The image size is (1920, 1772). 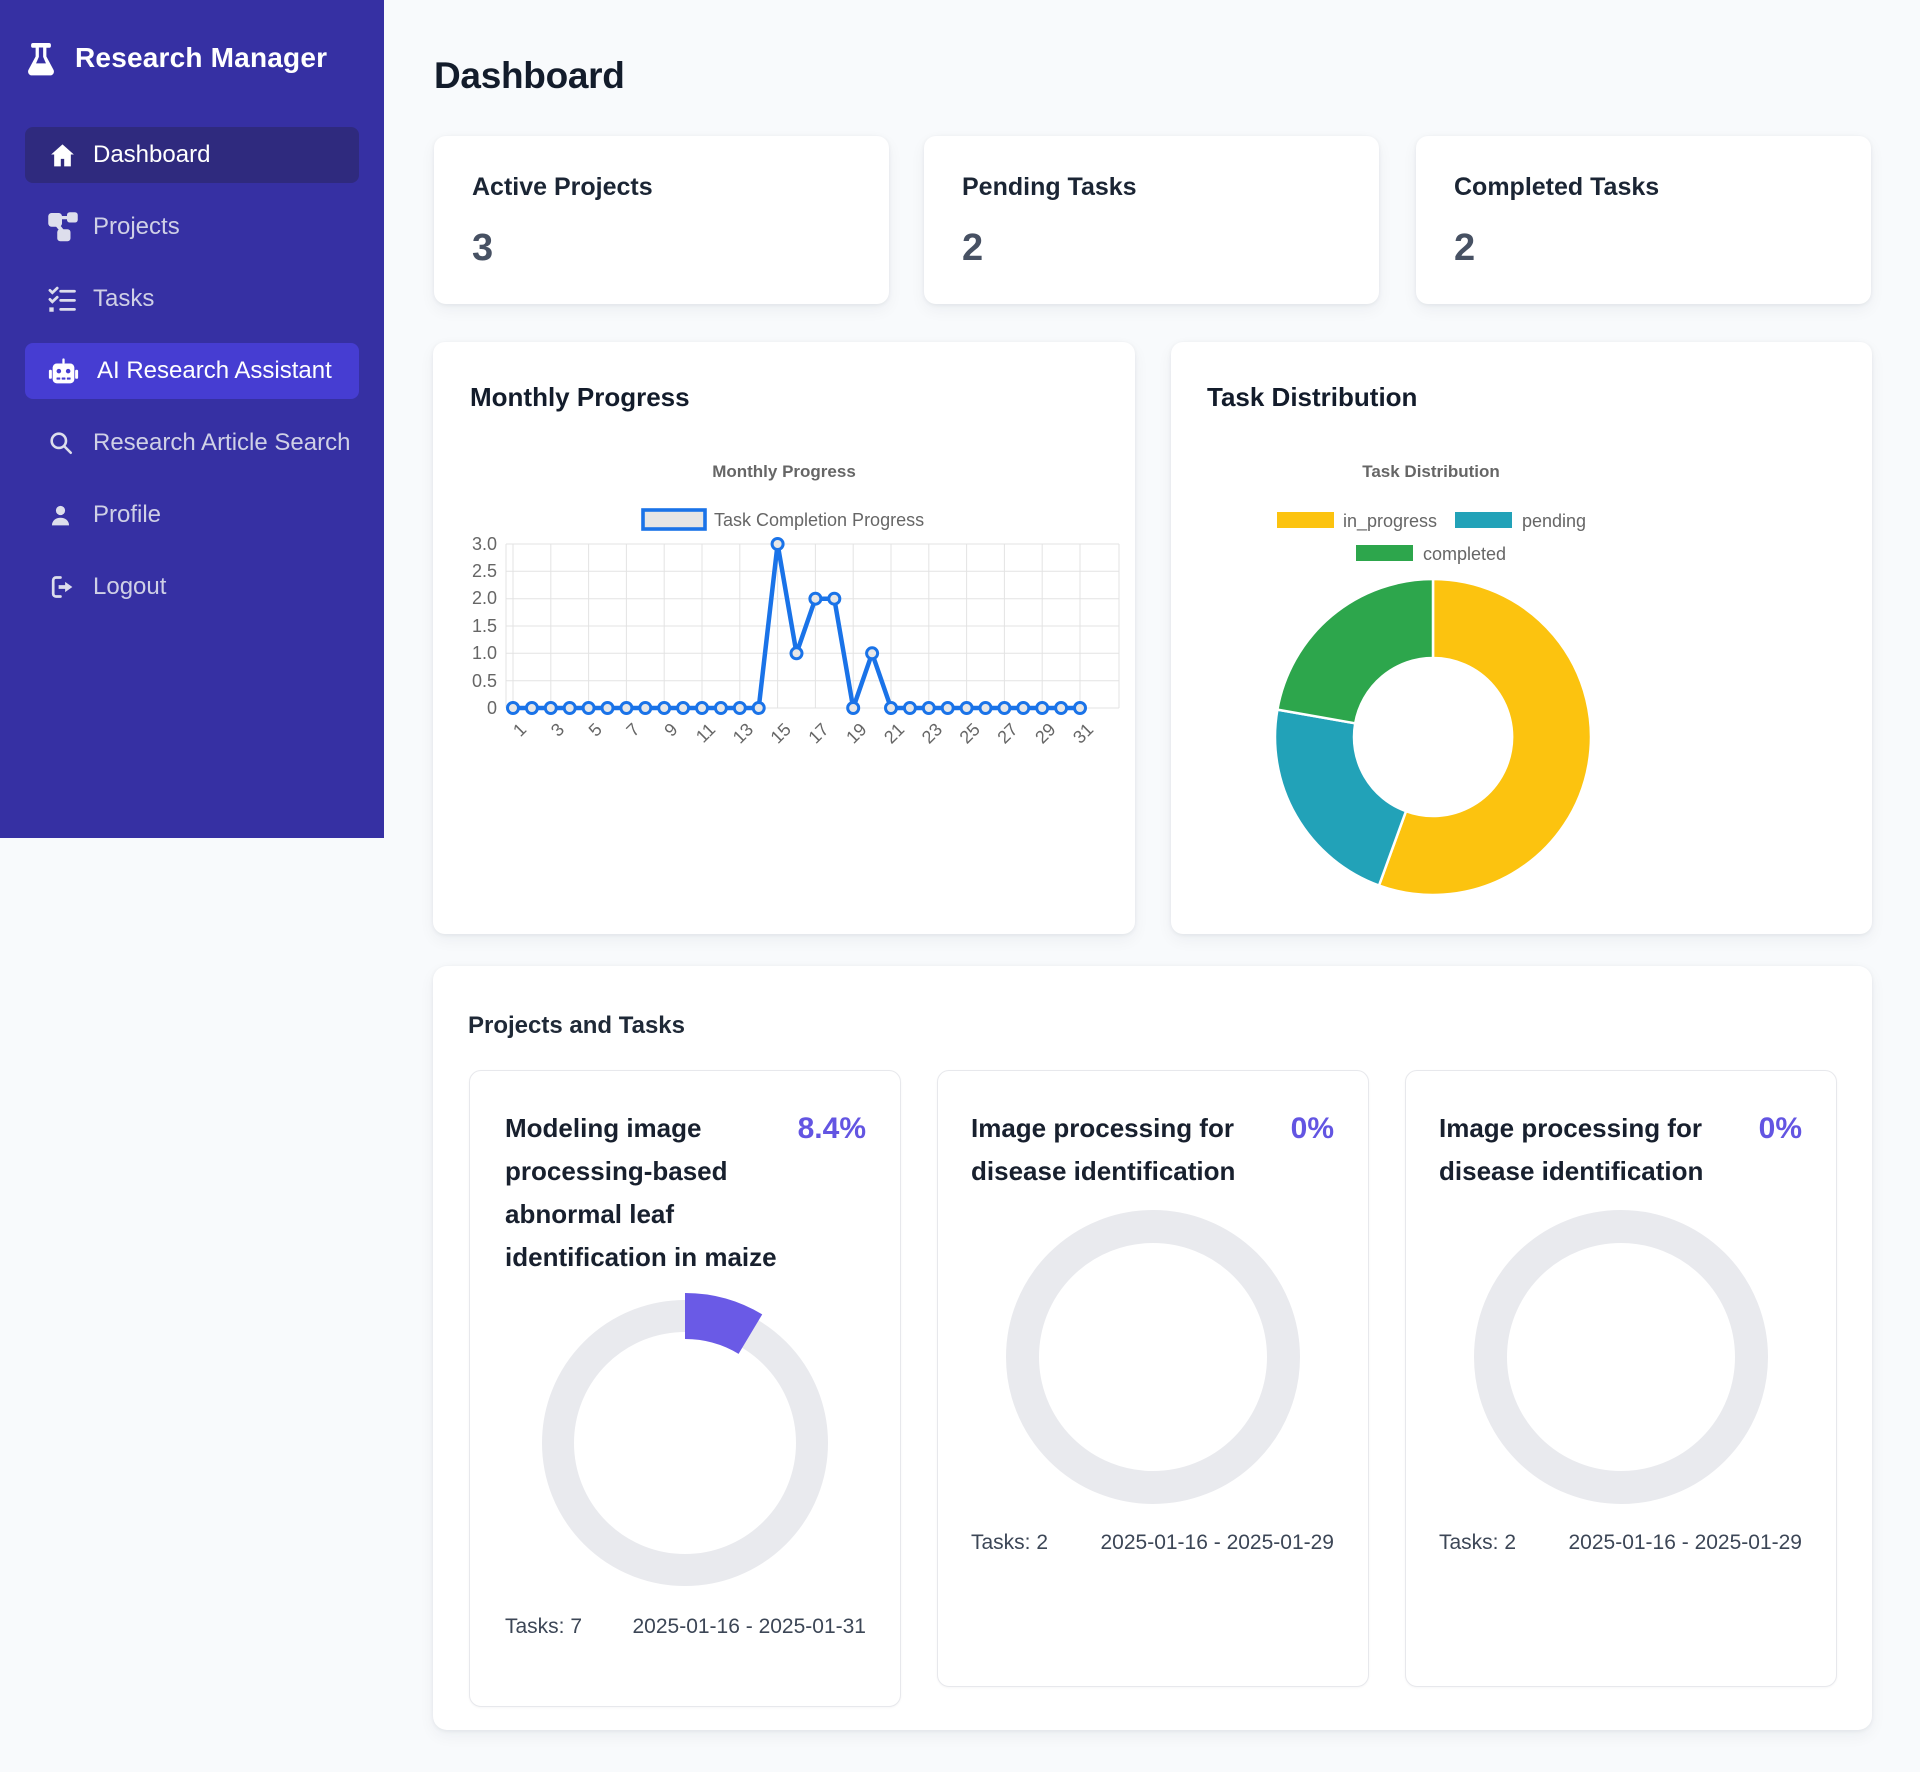 I want to click on svg-text: Task Completion Progress, so click(x=819, y=520).